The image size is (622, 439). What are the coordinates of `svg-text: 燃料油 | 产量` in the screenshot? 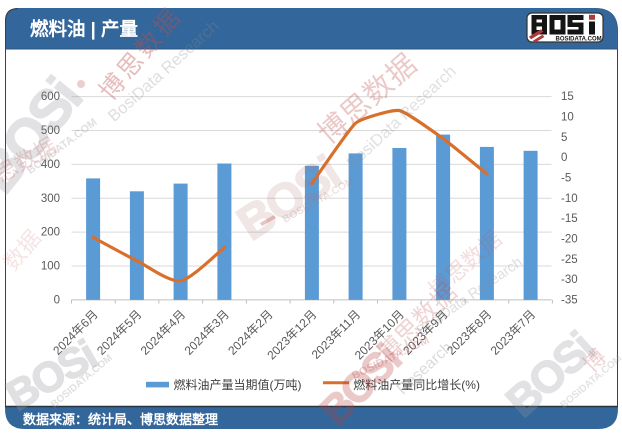 It's located at (84, 29).